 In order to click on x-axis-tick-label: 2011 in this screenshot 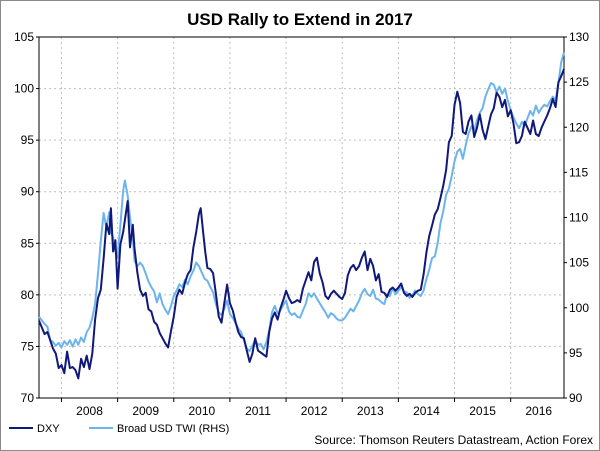, I will do `click(258, 411)`.